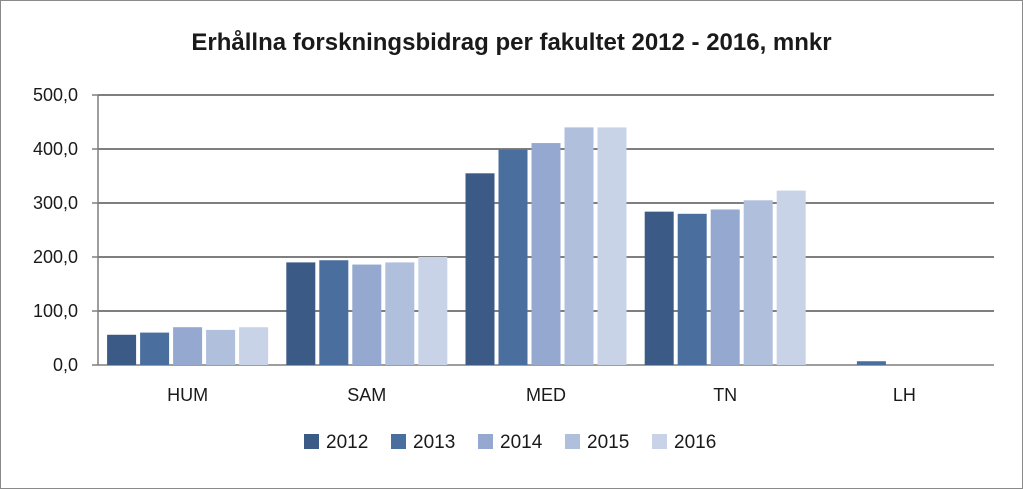 This screenshot has height=489, width=1023. I want to click on bar-hum-2014, so click(188, 346).